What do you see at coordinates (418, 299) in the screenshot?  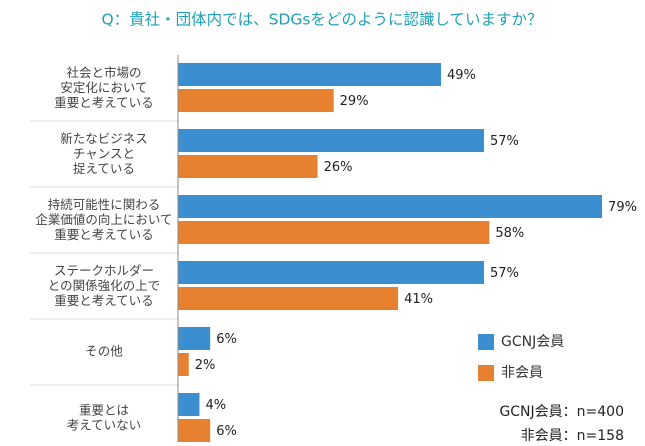 I see `value-label: 41%` at bounding box center [418, 299].